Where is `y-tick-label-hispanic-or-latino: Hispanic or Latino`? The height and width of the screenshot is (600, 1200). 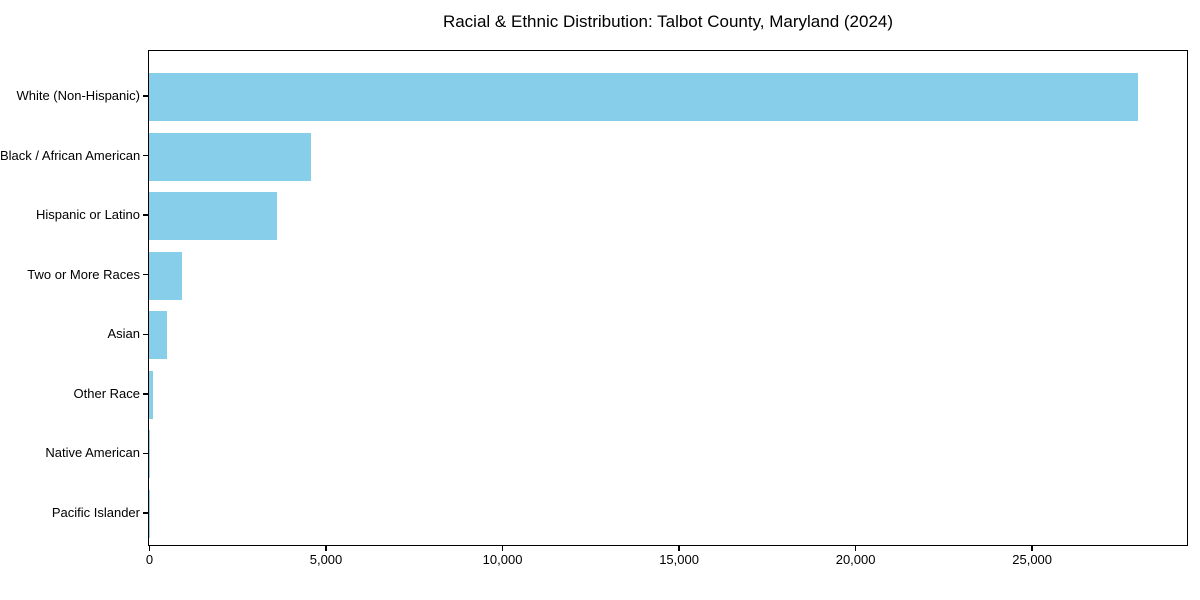 y-tick-label-hispanic-or-latino: Hispanic or Latino is located at coordinates (87, 215).